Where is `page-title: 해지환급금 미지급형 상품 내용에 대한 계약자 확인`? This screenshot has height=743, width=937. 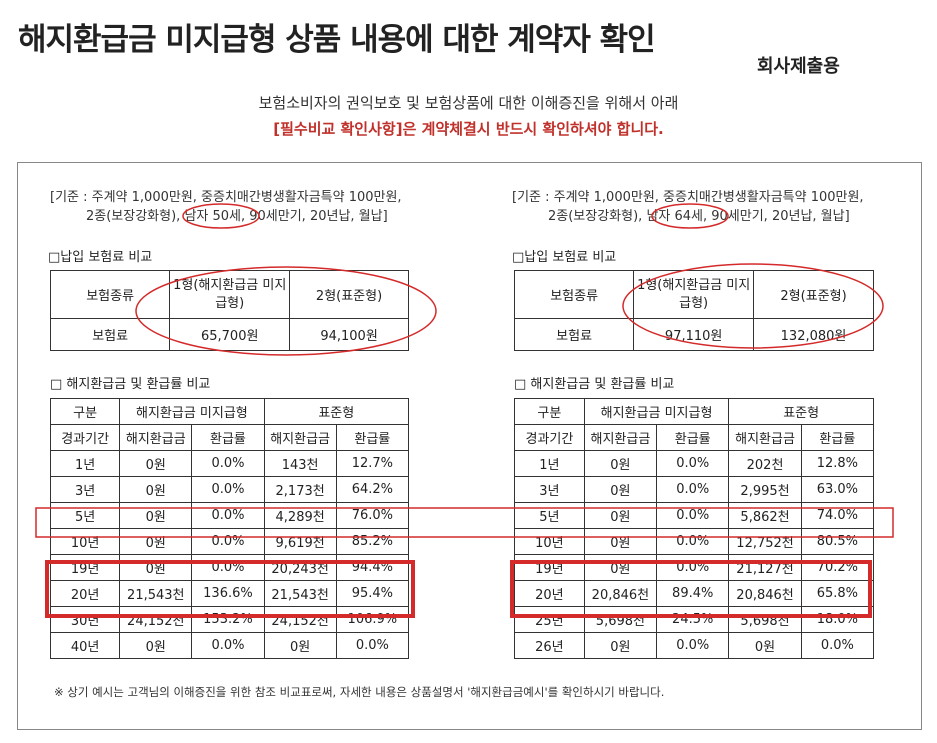
page-title: 해지환급금 미지급형 상품 내용에 대한 계약자 확인 is located at coordinates (337, 40).